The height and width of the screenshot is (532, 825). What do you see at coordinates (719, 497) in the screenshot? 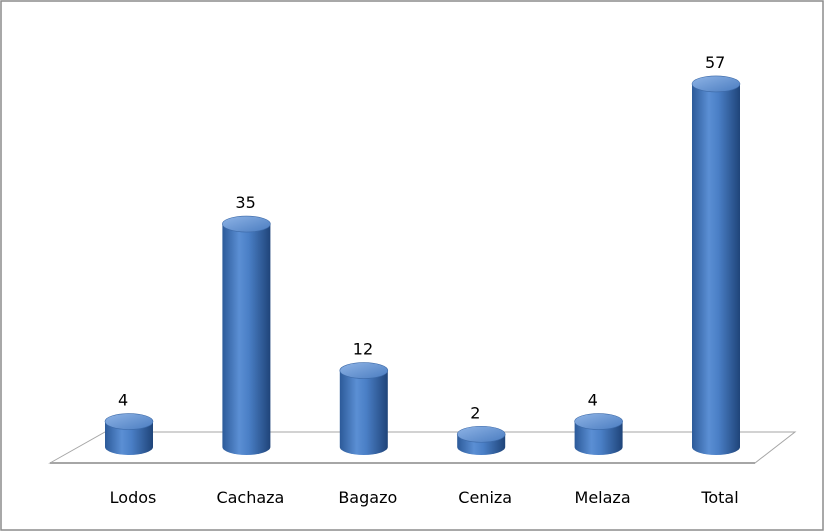
I see `x-tick-label: Total` at bounding box center [719, 497].